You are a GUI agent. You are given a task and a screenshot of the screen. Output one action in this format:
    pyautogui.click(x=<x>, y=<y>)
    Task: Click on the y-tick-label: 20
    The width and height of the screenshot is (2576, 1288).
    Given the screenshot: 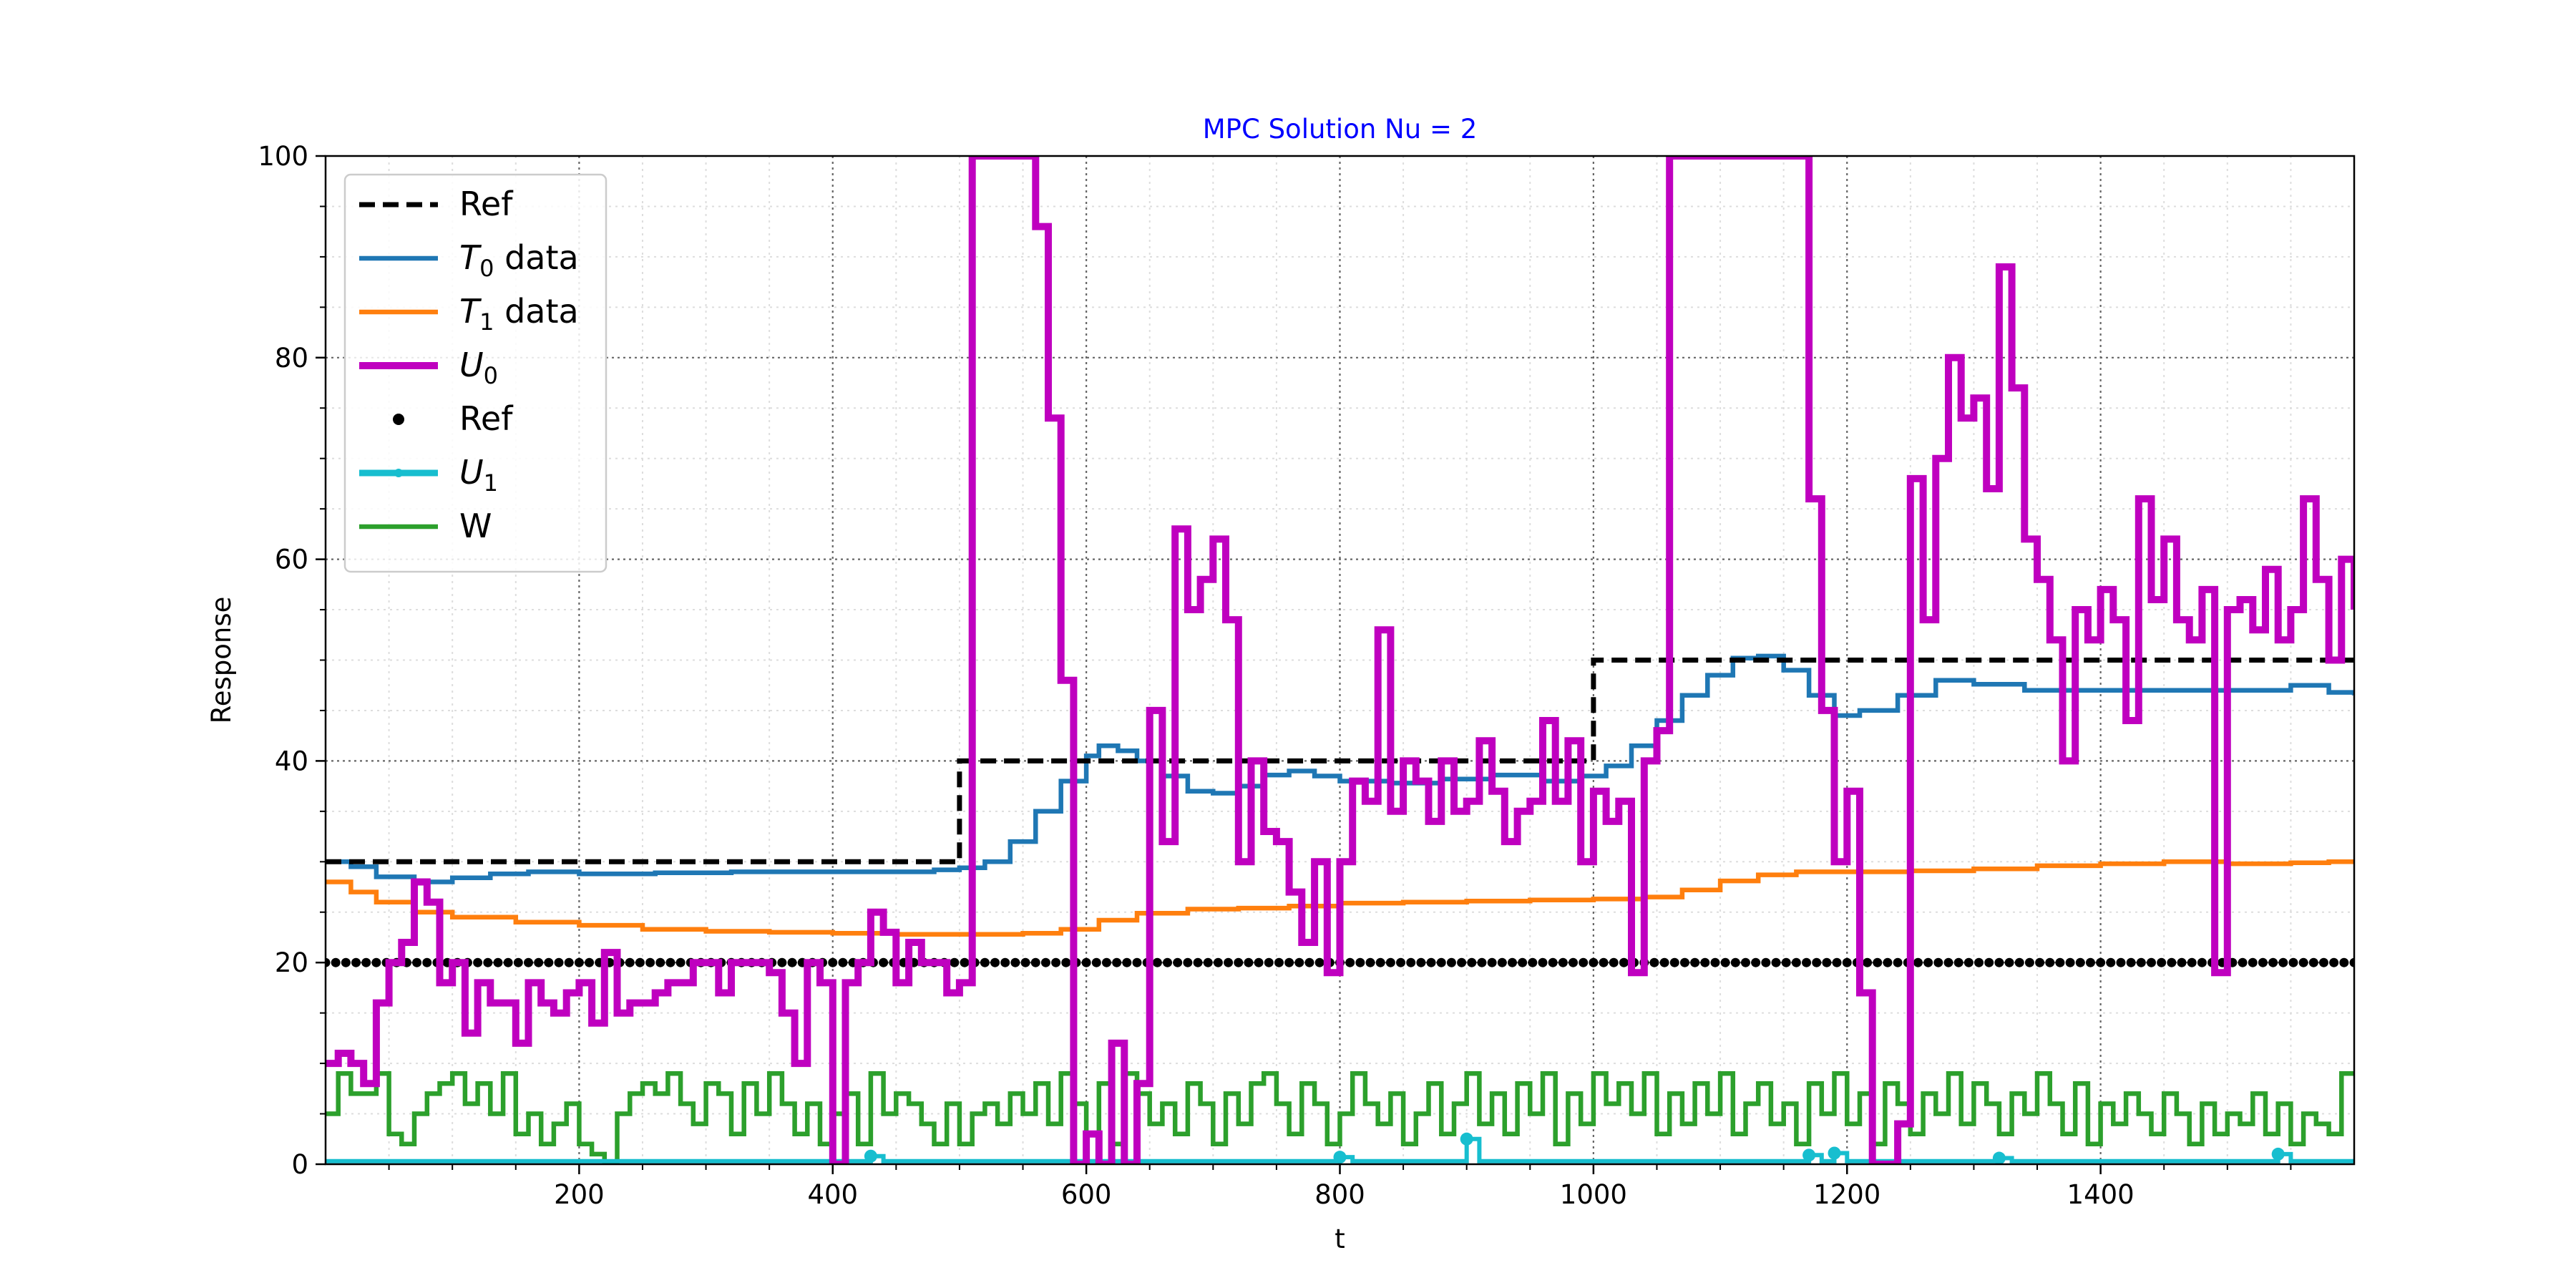 What is the action you would take?
    pyautogui.click(x=291, y=962)
    